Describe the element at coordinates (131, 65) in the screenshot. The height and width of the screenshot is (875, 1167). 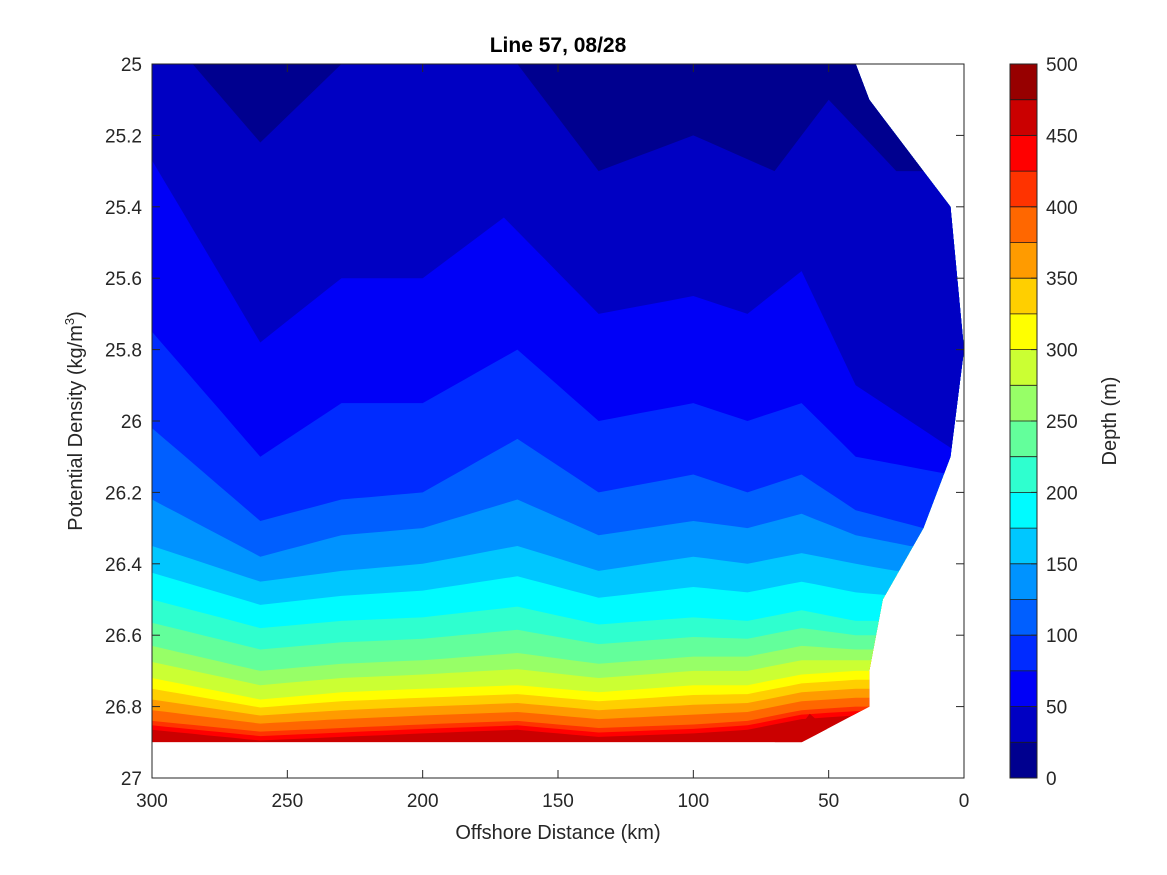
I see `y-tick-label: 25` at that location.